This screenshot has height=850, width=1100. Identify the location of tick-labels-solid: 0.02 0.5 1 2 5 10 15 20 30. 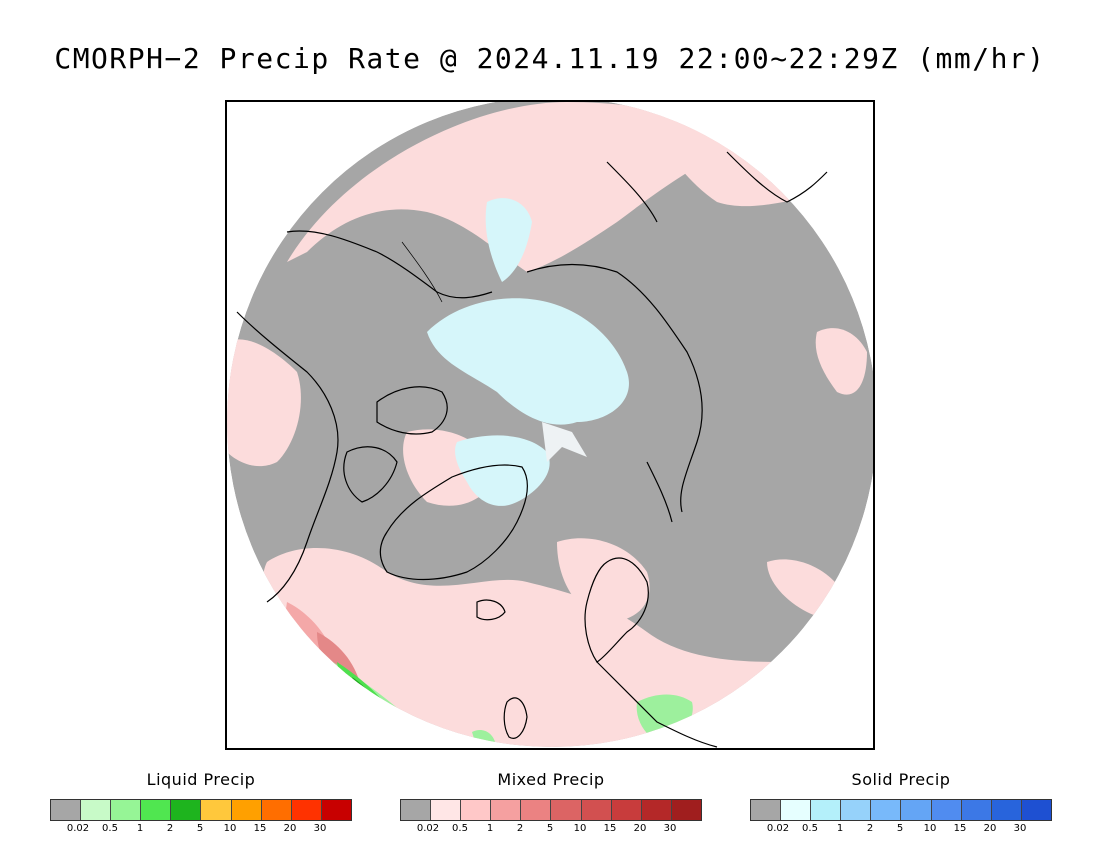
(901, 830).